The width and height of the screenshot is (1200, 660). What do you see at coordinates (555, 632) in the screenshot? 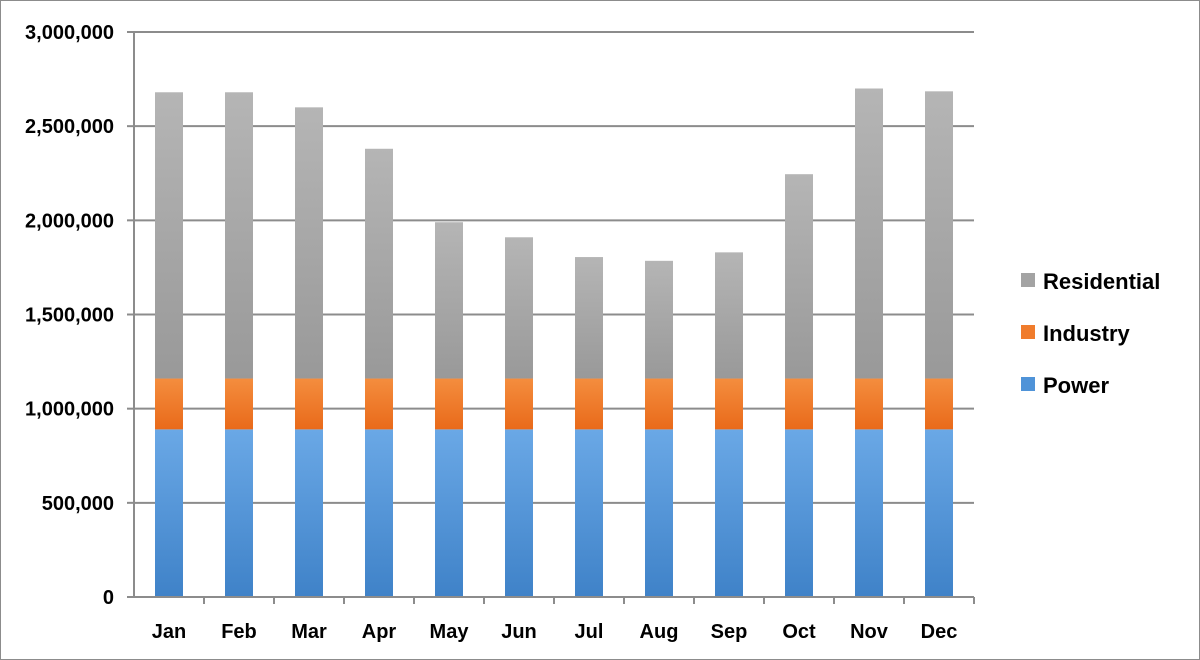
I see `x-tick-labels: Jan Feb Mar Apr May Jun Jul Aug Sep Oct Nov Dec` at bounding box center [555, 632].